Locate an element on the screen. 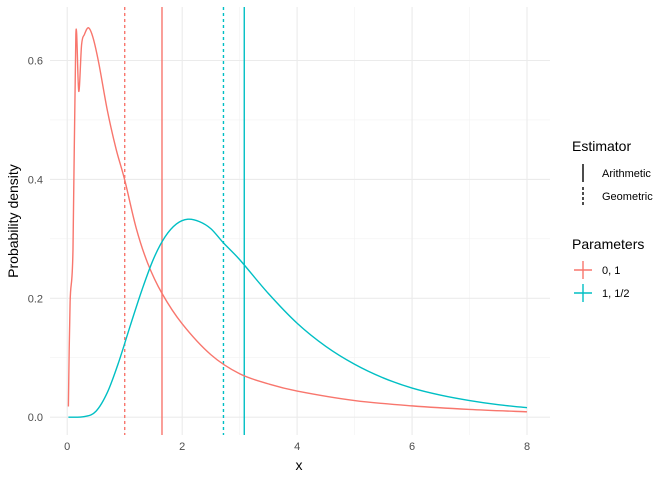 This screenshot has width=672, height=480. x-tick-label: 4 is located at coordinates (297, 447).